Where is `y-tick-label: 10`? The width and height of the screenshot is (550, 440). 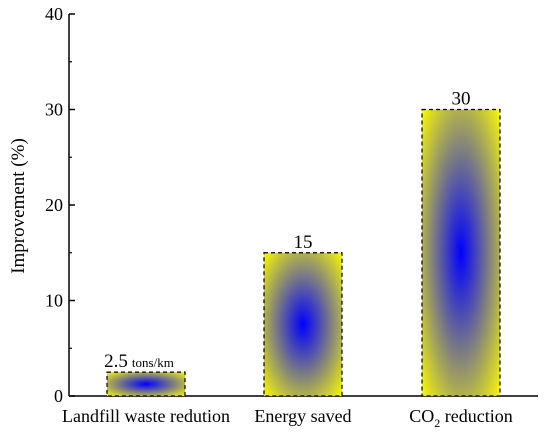 y-tick-label: 10 is located at coordinates (54, 301).